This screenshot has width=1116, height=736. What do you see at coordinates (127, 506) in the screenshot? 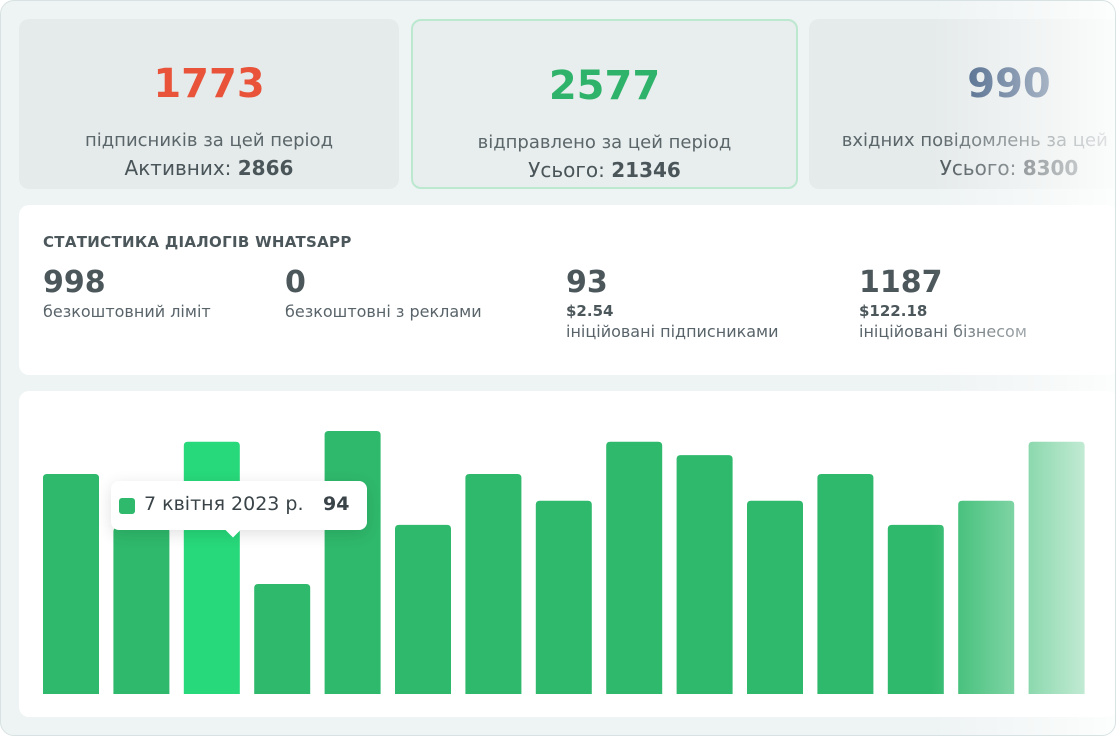
I see `tooltip-swatch` at bounding box center [127, 506].